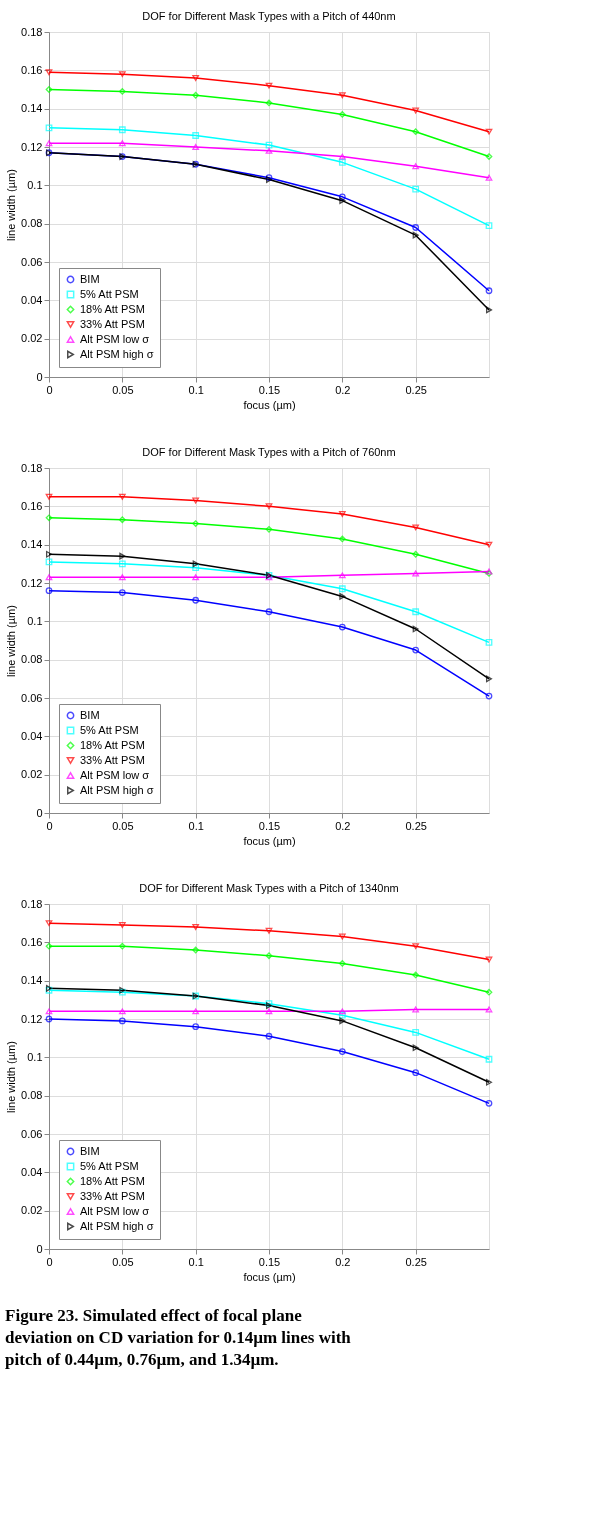 Image resolution: width=611 pixels, height=1530 pixels. What do you see at coordinates (269, 825) in the screenshot?
I see `x-tick-label: 0.15` at bounding box center [269, 825].